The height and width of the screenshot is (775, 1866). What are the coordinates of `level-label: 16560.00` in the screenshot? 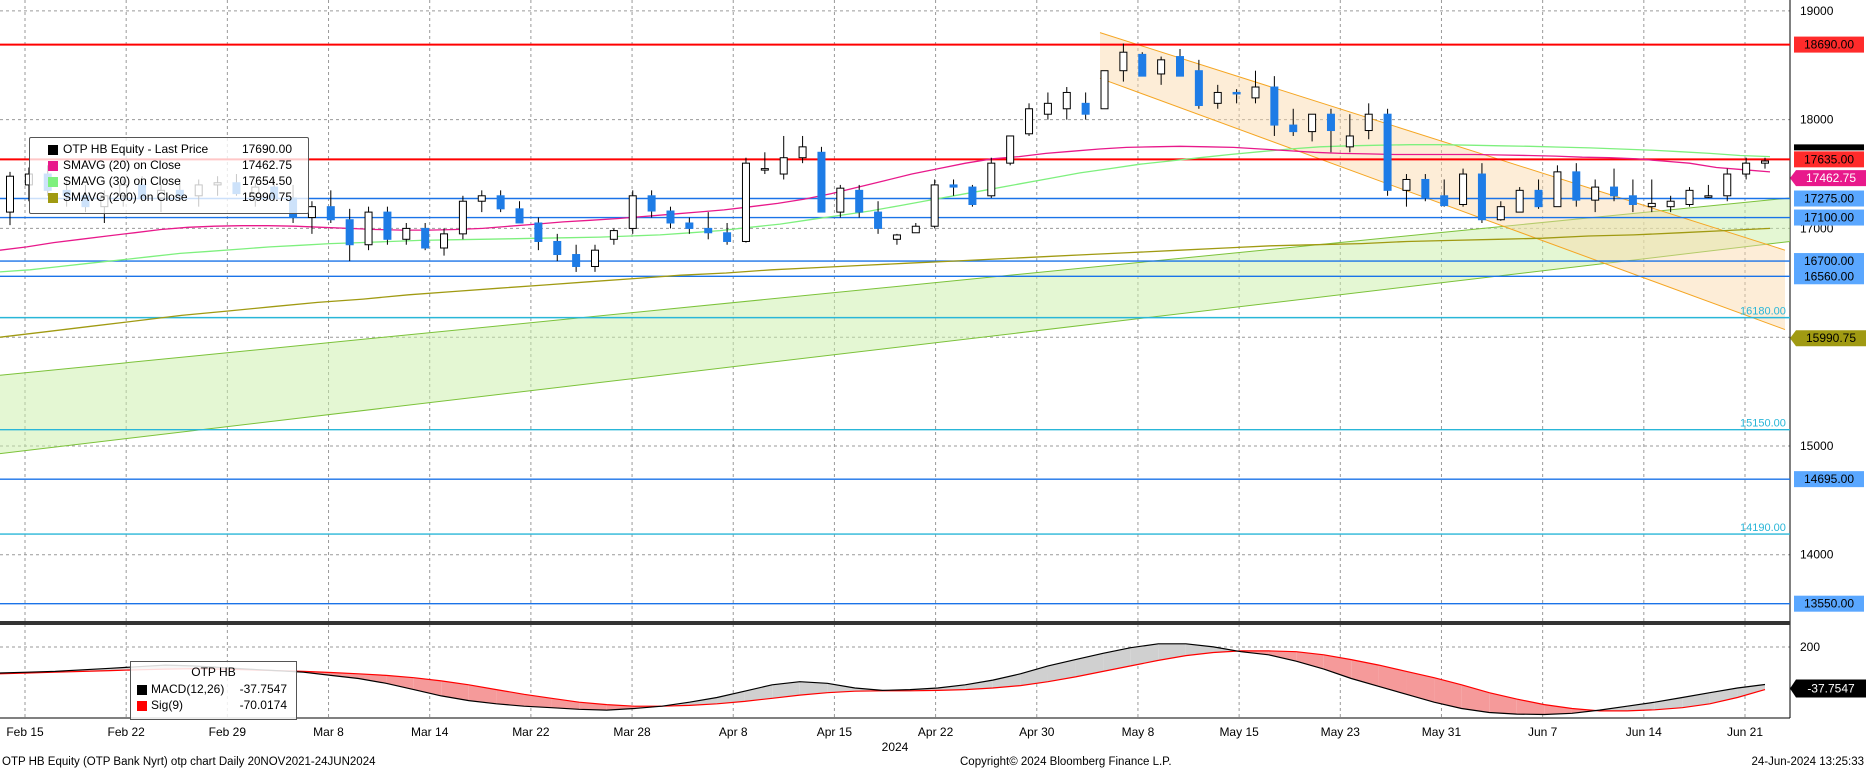 It's located at (1829, 276).